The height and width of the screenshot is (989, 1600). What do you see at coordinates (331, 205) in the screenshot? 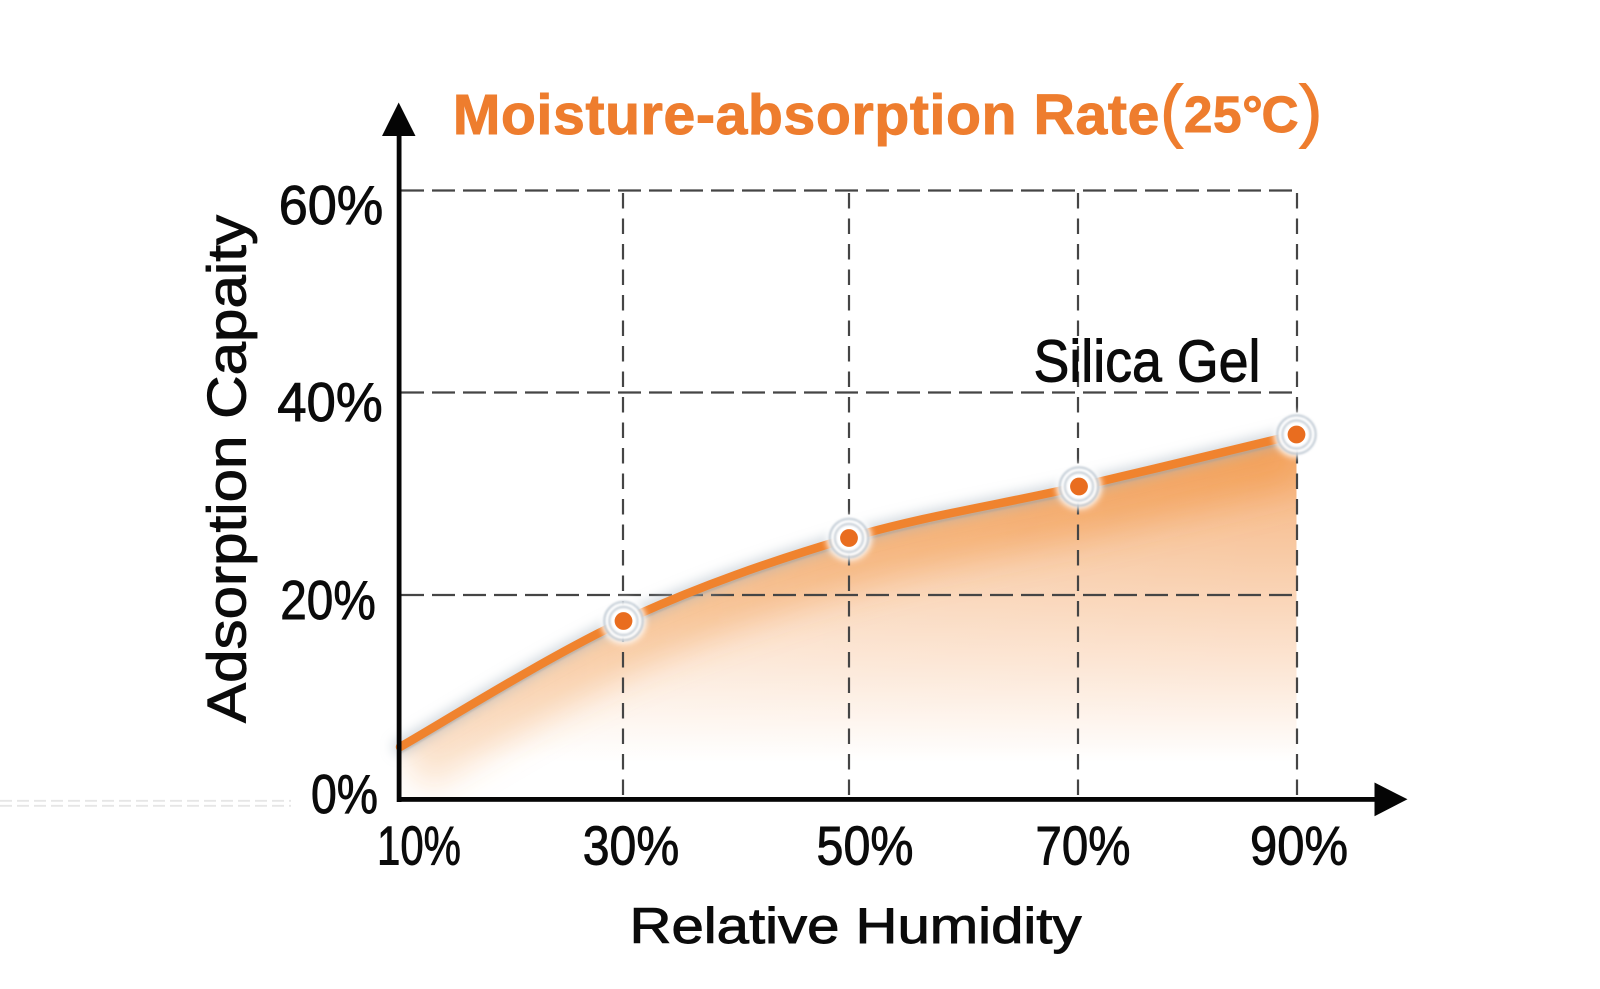
I see `svg-text: 60%` at bounding box center [331, 205].